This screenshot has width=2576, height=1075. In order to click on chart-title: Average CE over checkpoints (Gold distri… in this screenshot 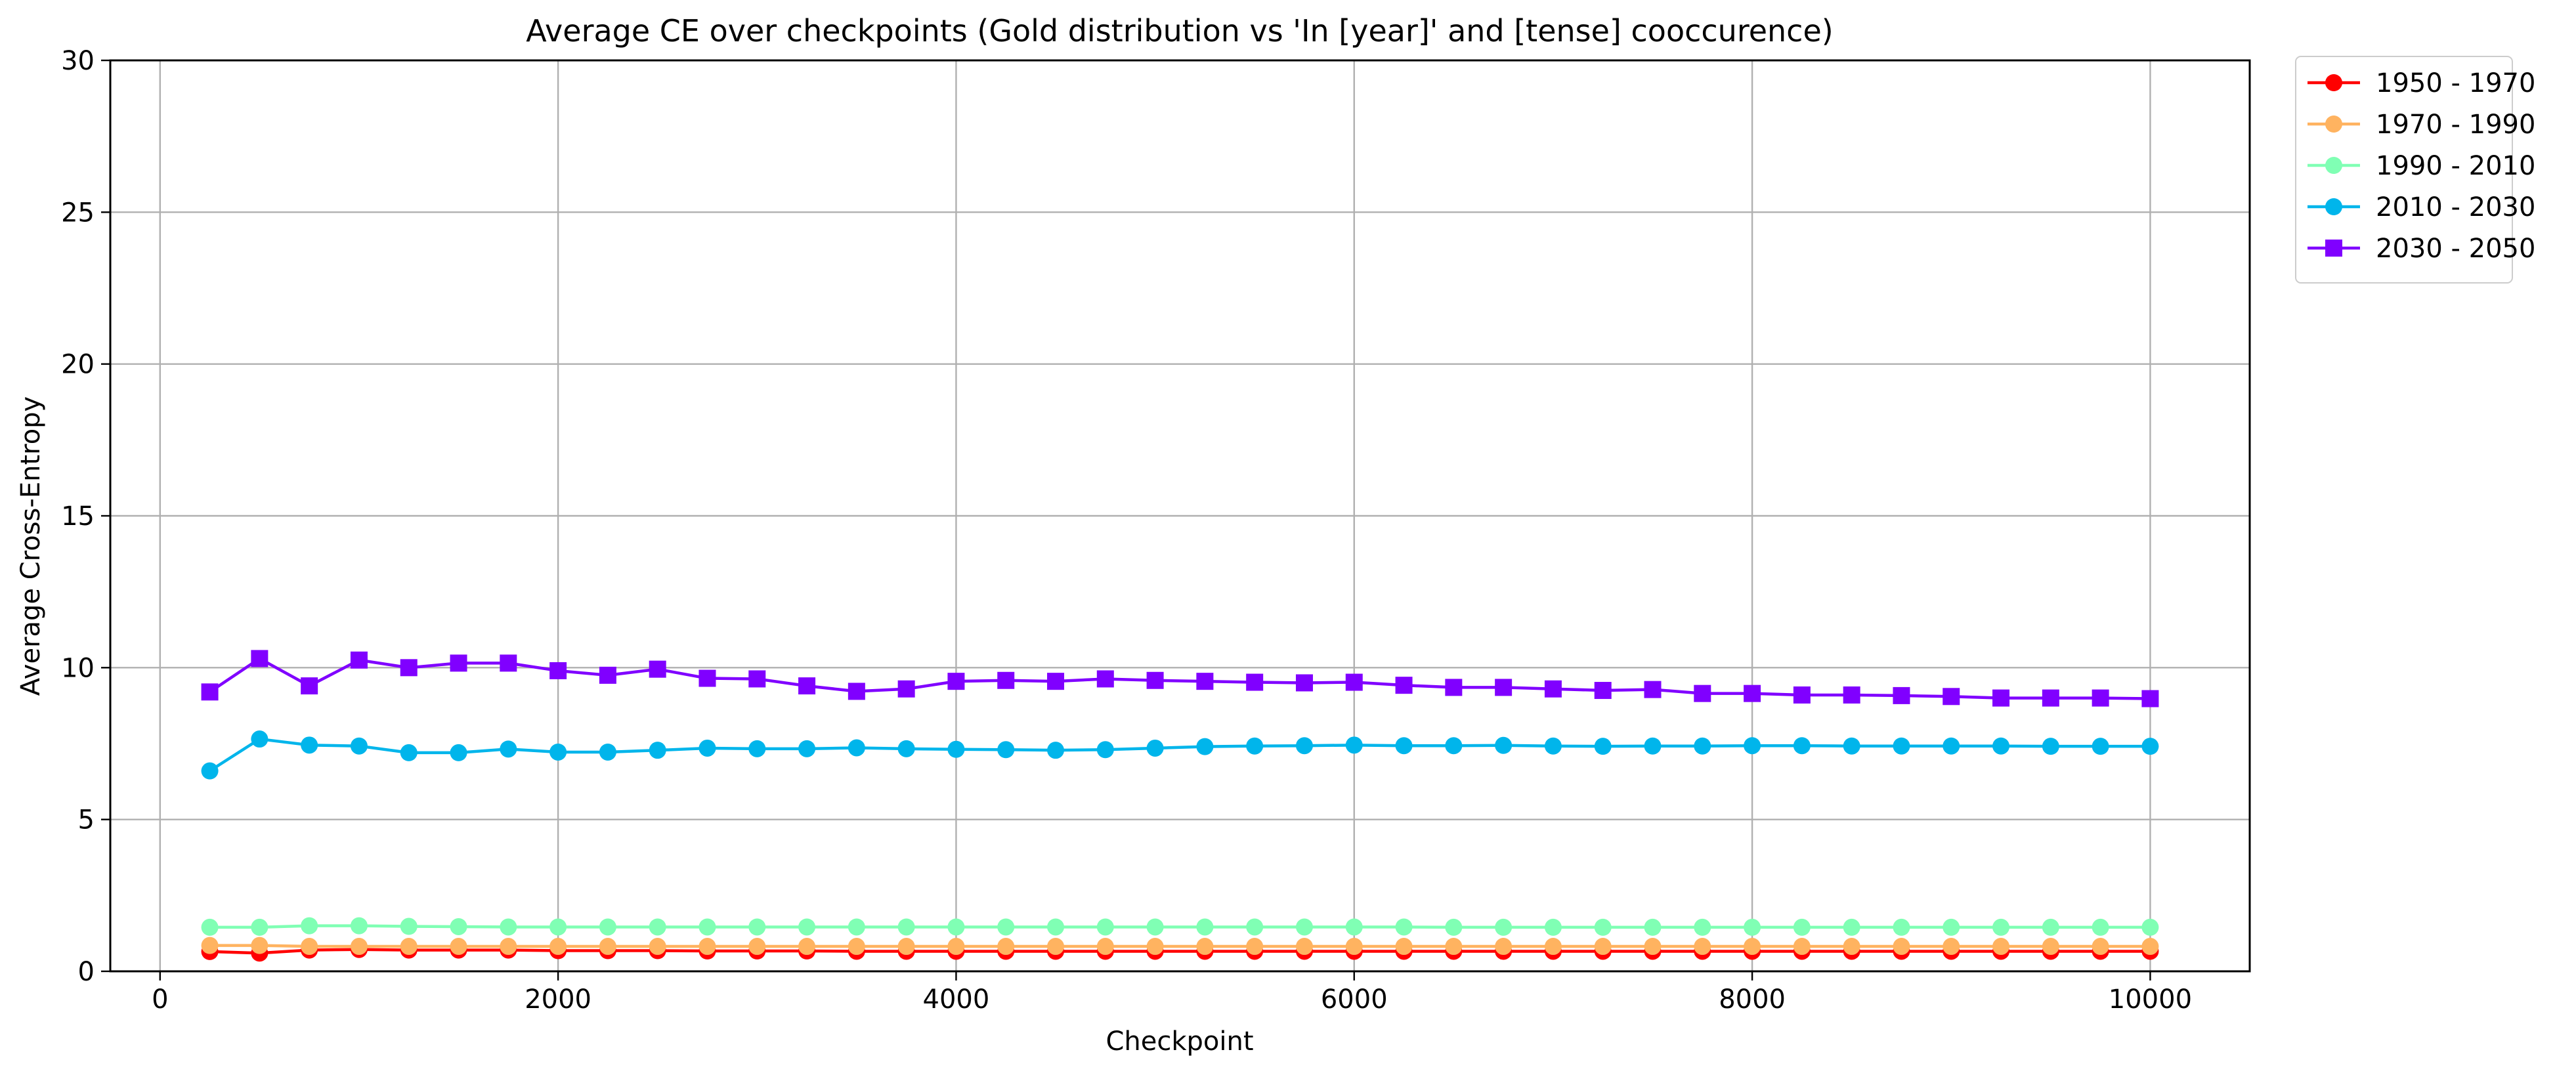, I will do `click(1179, 31)`.